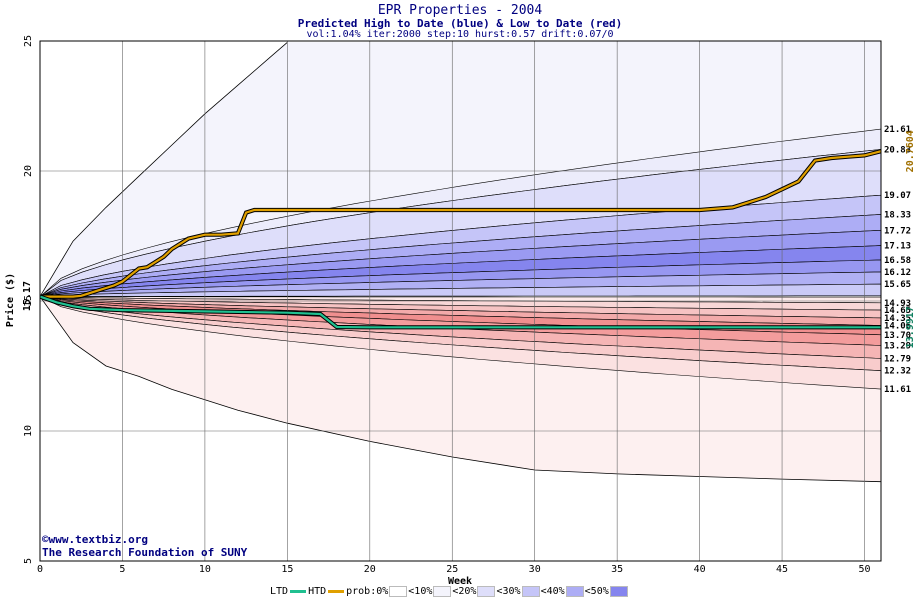  What do you see at coordinates (897, 319) in the screenshot?
I see `red-band-end-label: 14.35` at bounding box center [897, 319].